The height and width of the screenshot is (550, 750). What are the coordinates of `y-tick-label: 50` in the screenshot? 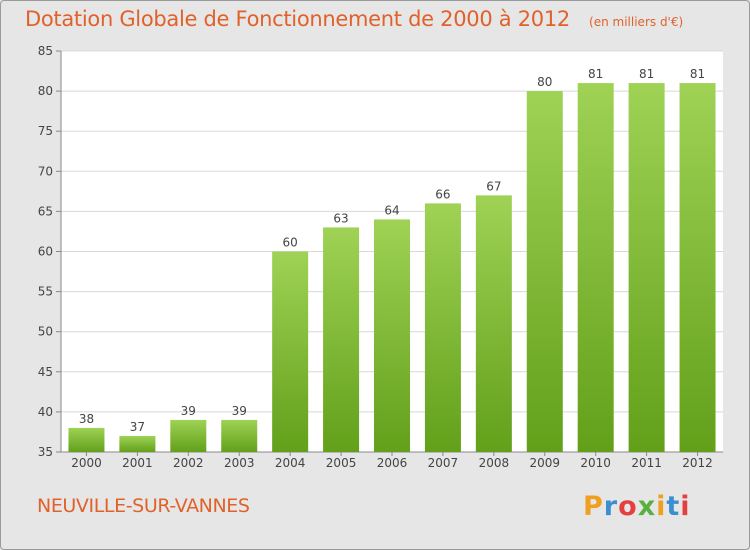 It's located at (45, 332).